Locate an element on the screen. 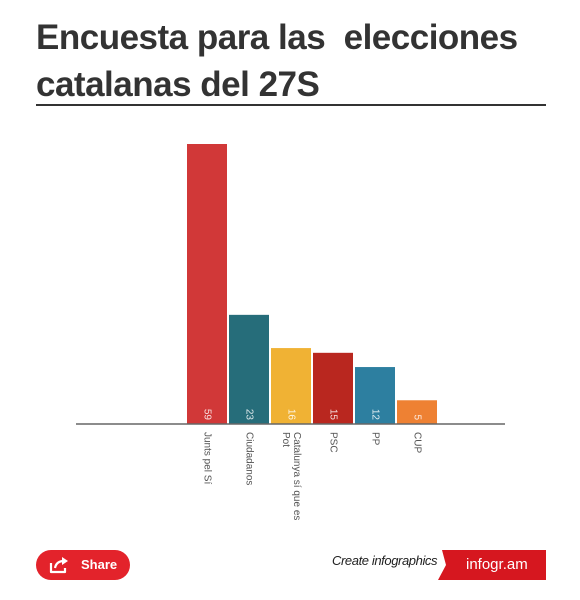  category-label-5: PP is located at coordinates (375, 439).